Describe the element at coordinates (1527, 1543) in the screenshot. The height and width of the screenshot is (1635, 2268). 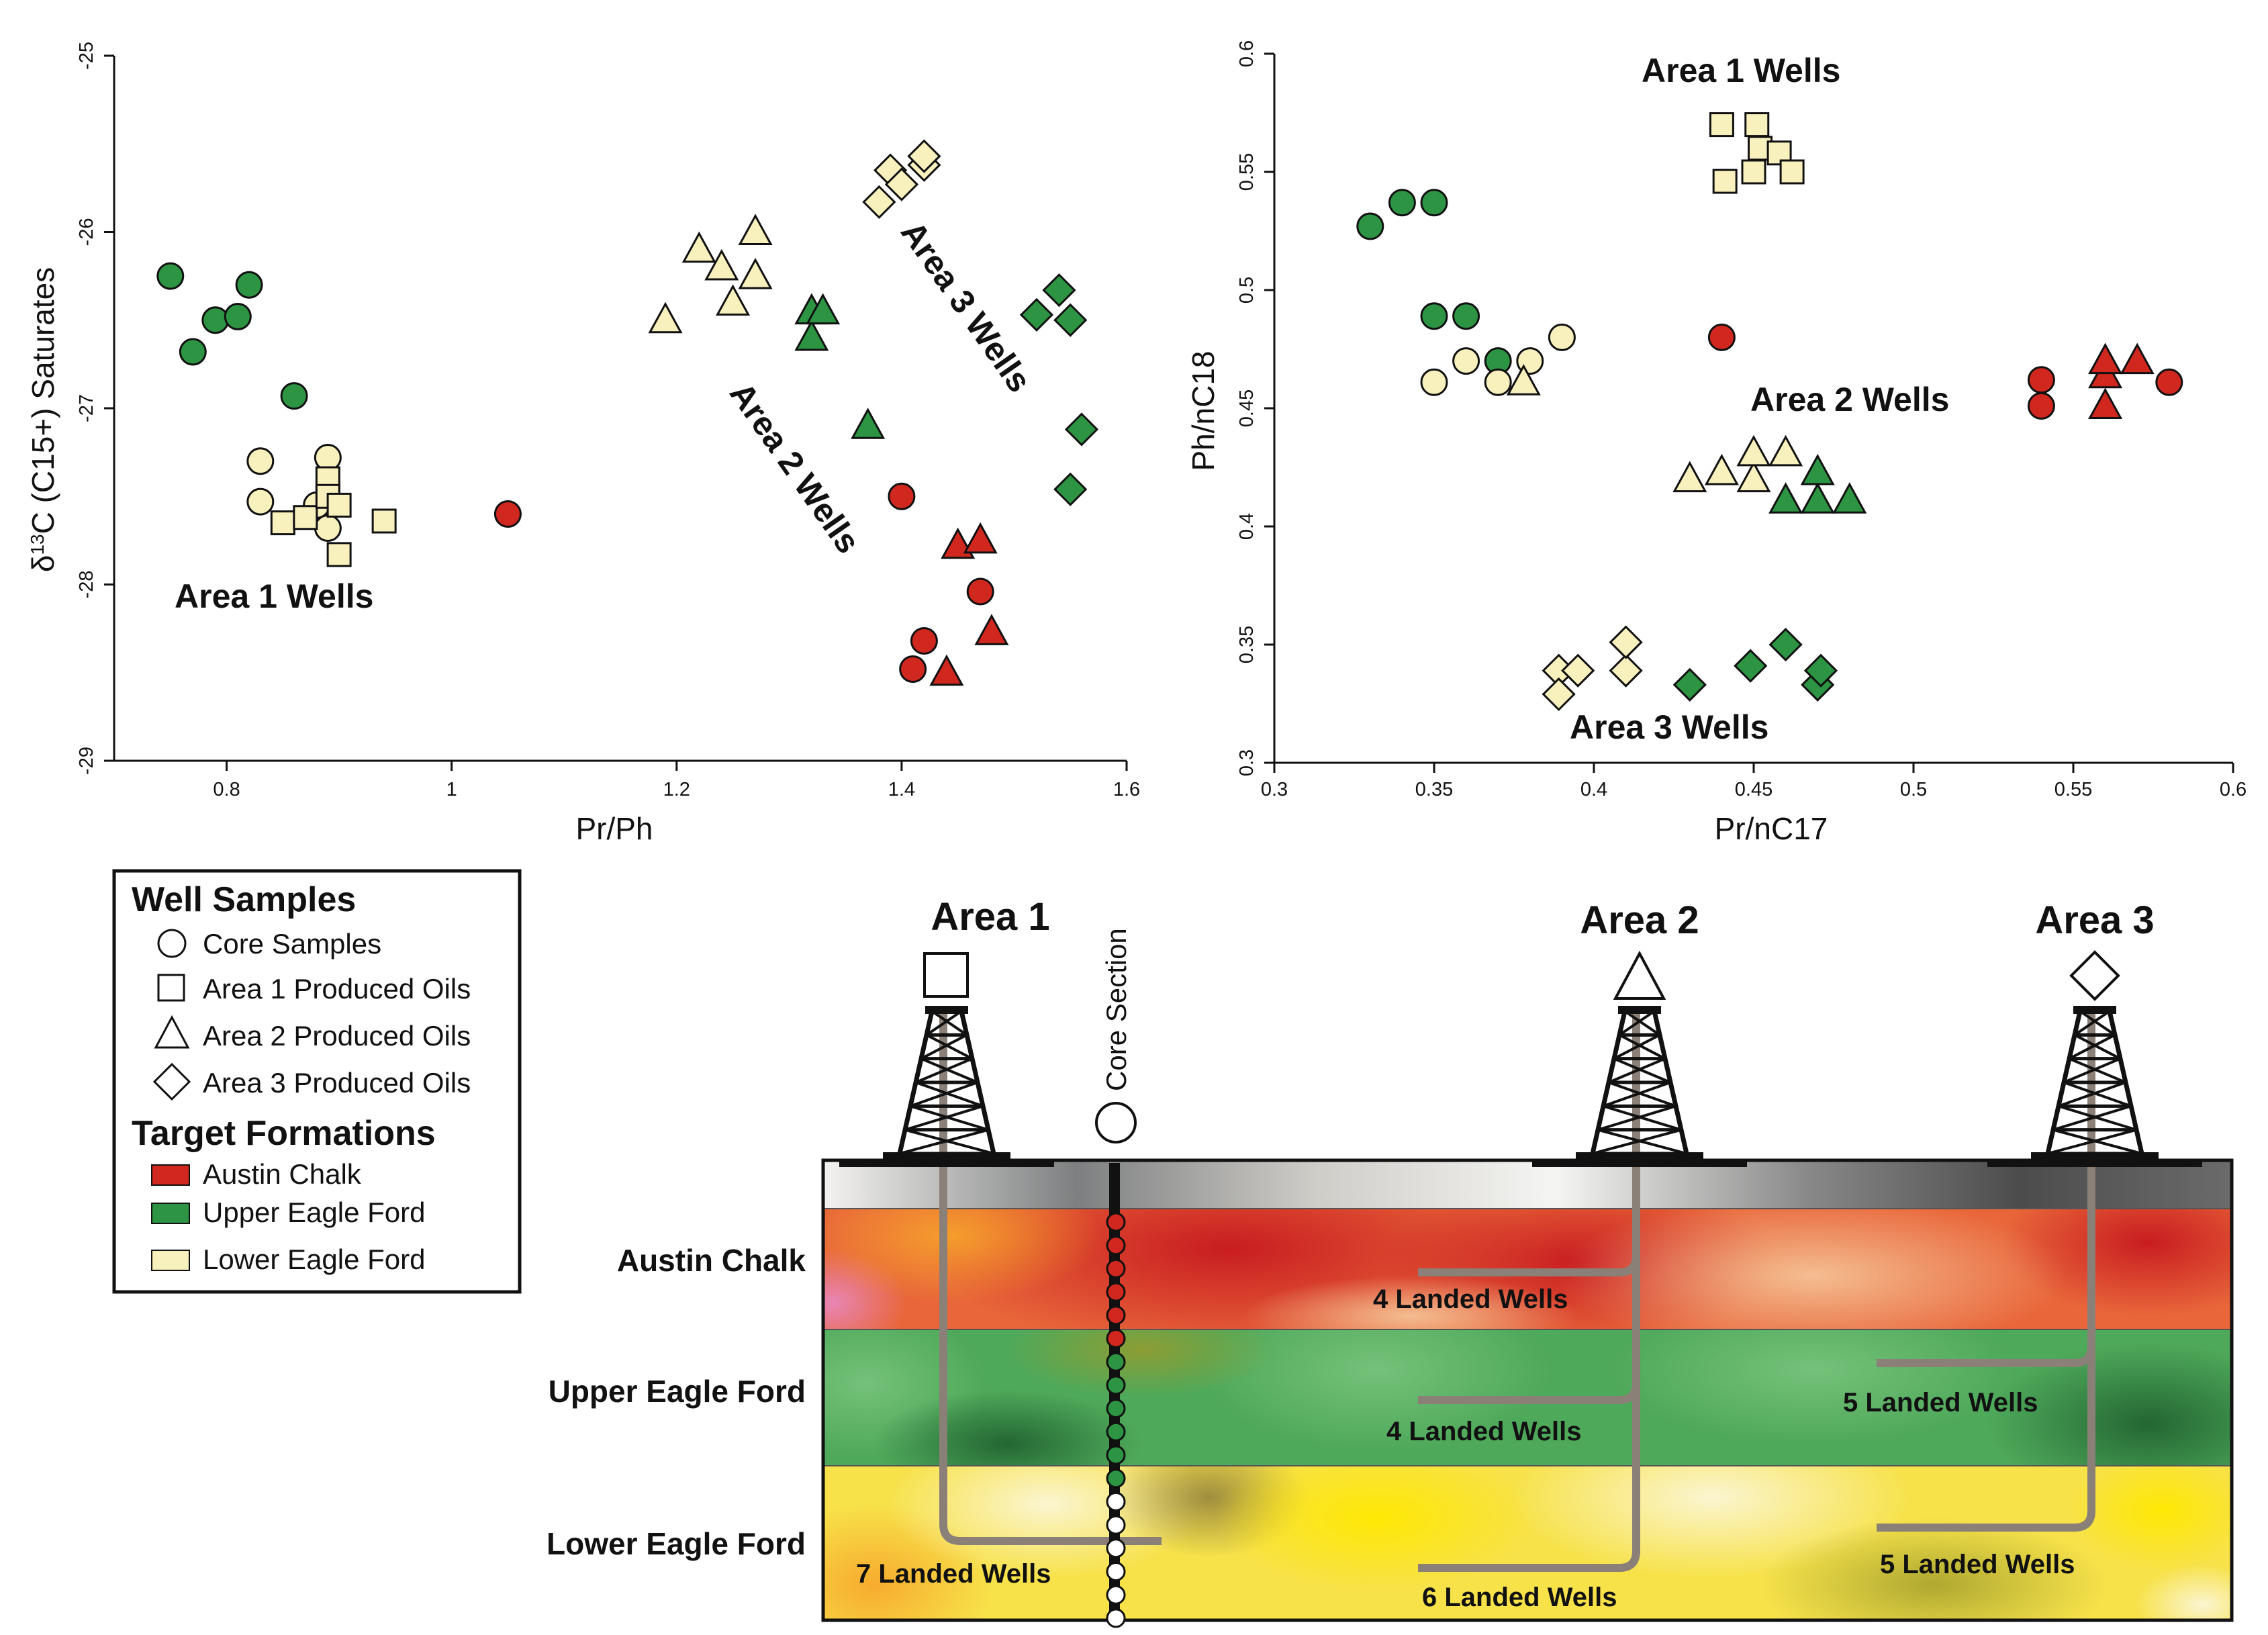
I see `lower-eagle-ford-layer` at that location.